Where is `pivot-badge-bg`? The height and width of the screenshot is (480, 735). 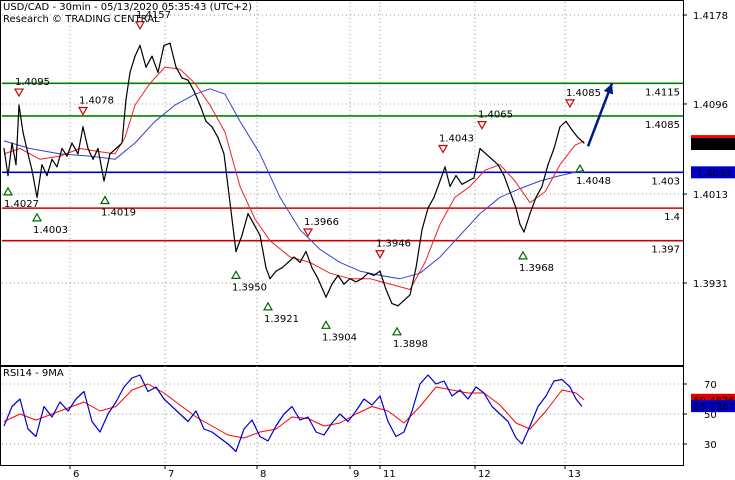 pivot-badge-bg is located at coordinates (713, 172).